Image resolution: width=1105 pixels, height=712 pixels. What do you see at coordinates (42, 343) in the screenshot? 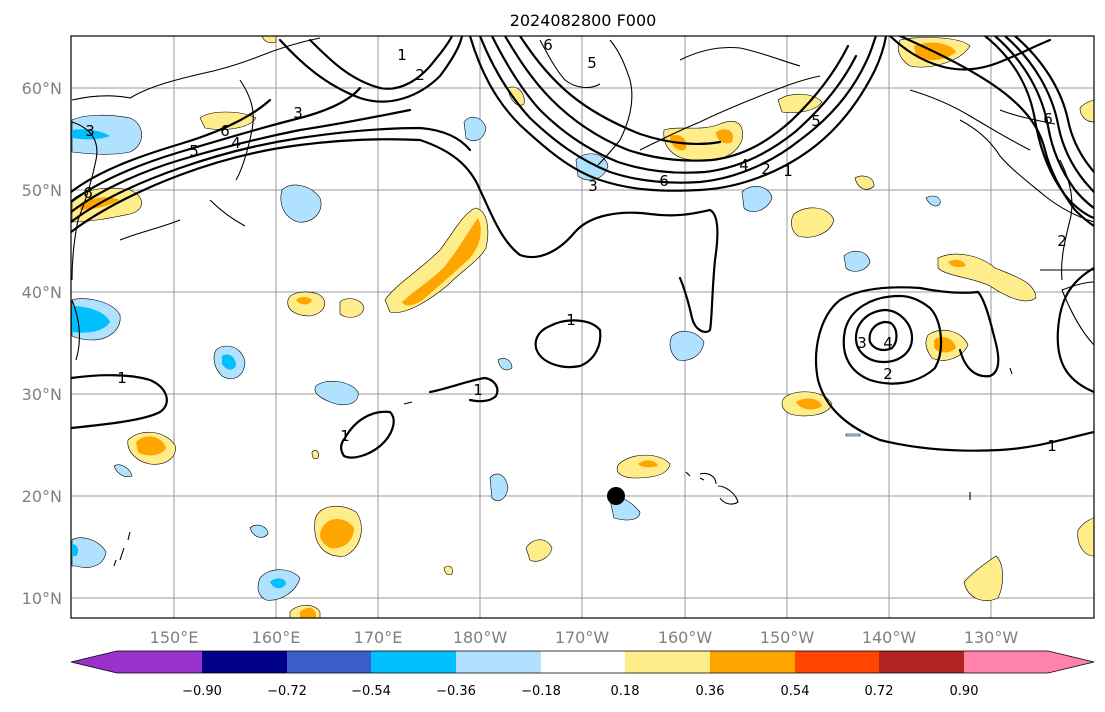
I see `latitude-labels: 60°N 50°N 40°N 30°N 20°N 10°N` at bounding box center [42, 343].